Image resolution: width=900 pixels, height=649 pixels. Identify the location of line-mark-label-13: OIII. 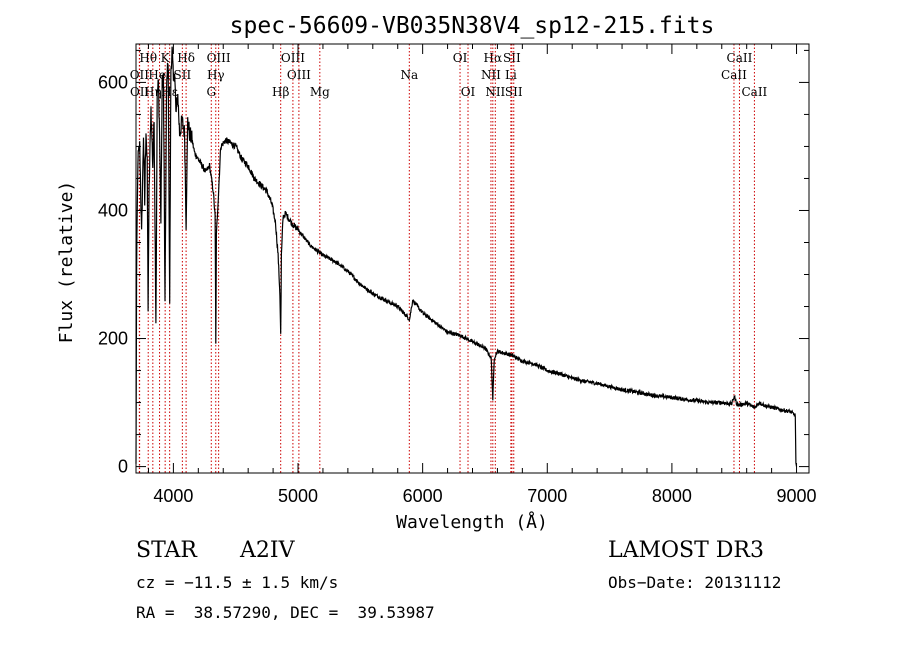
(299, 75).